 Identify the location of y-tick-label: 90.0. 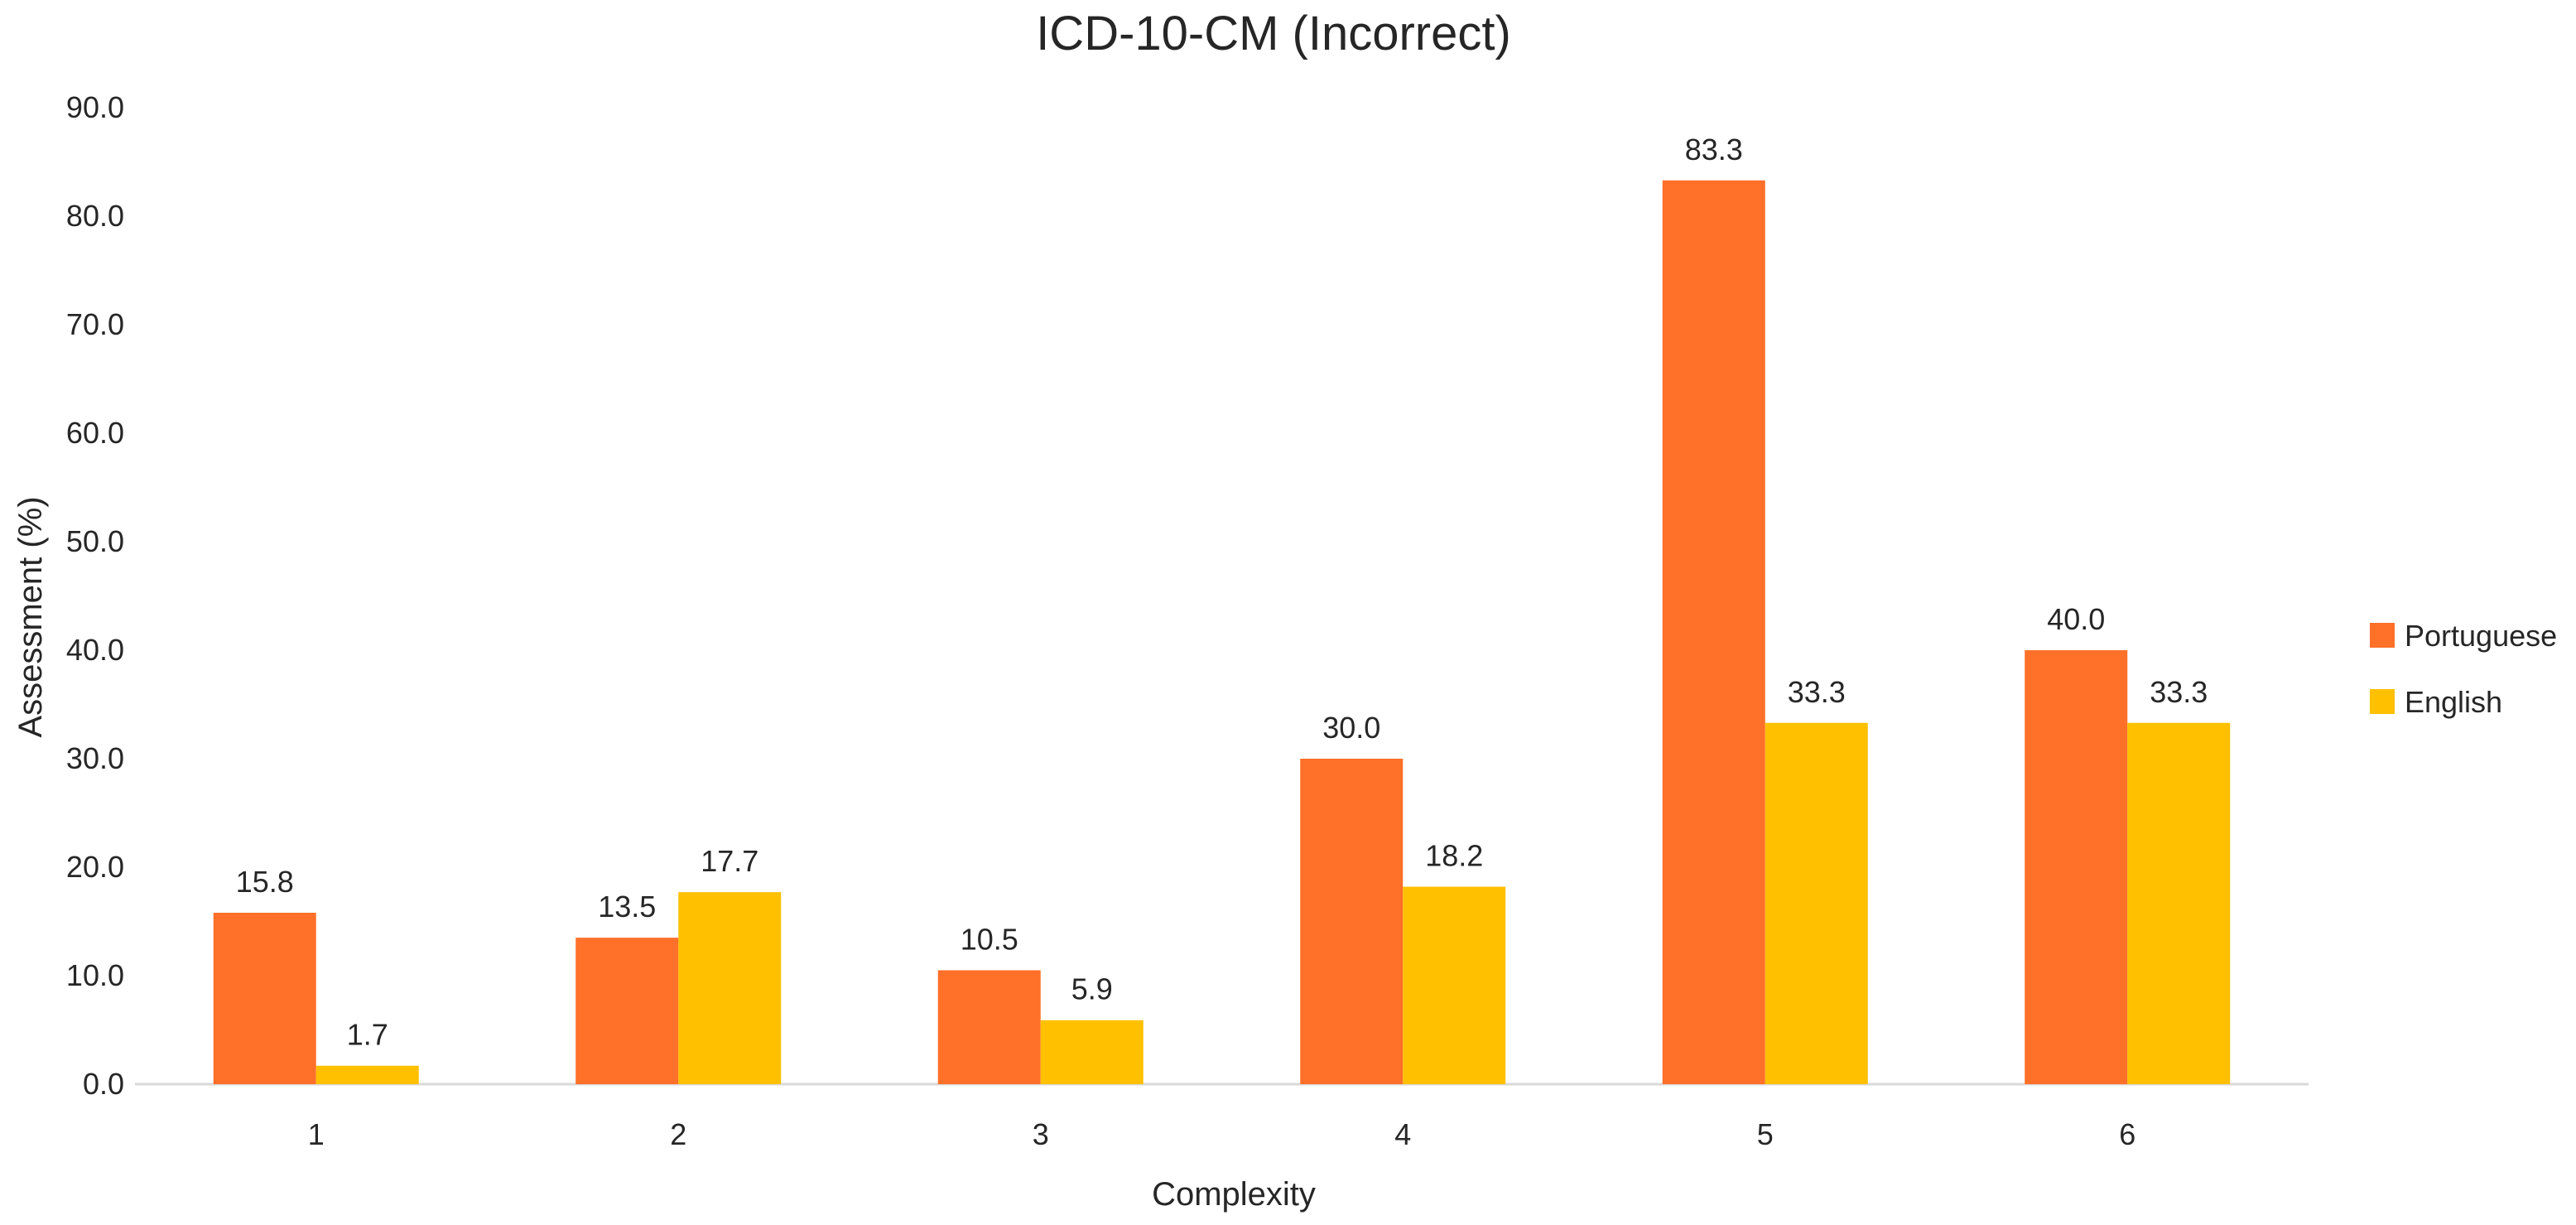
(95, 107).